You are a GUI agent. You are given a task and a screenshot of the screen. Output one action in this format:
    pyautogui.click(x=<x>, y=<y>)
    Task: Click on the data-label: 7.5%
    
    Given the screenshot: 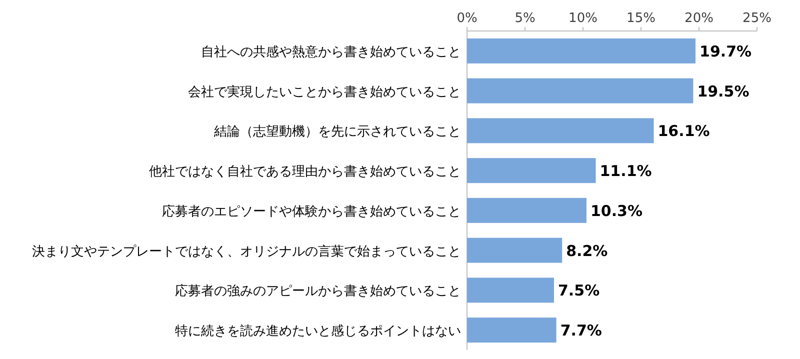 What is the action you would take?
    pyautogui.click(x=579, y=291)
    